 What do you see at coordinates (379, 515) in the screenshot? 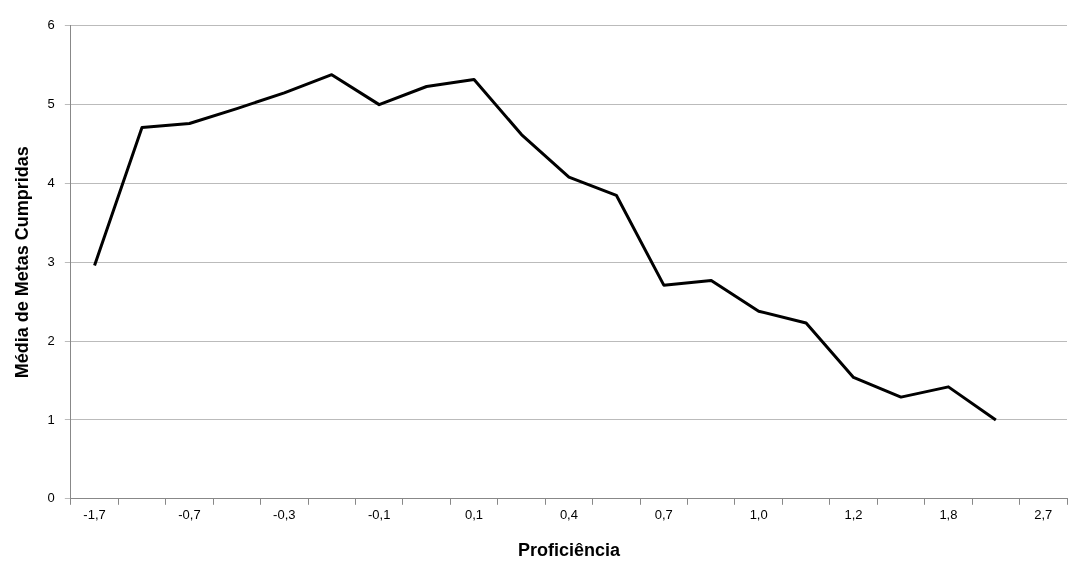
I see `x-tick-label: -0,1` at bounding box center [379, 515].